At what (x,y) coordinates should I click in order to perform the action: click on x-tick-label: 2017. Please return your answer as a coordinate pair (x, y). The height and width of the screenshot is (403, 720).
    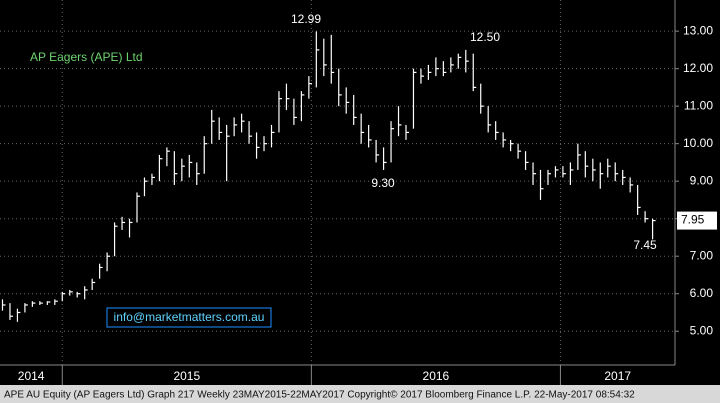
    Looking at the image, I should click on (617, 376).